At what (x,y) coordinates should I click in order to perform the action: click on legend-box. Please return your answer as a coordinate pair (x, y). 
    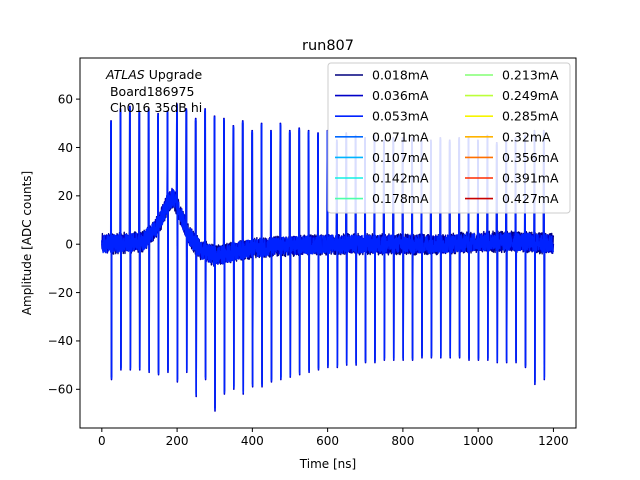
    Looking at the image, I should click on (449, 138).